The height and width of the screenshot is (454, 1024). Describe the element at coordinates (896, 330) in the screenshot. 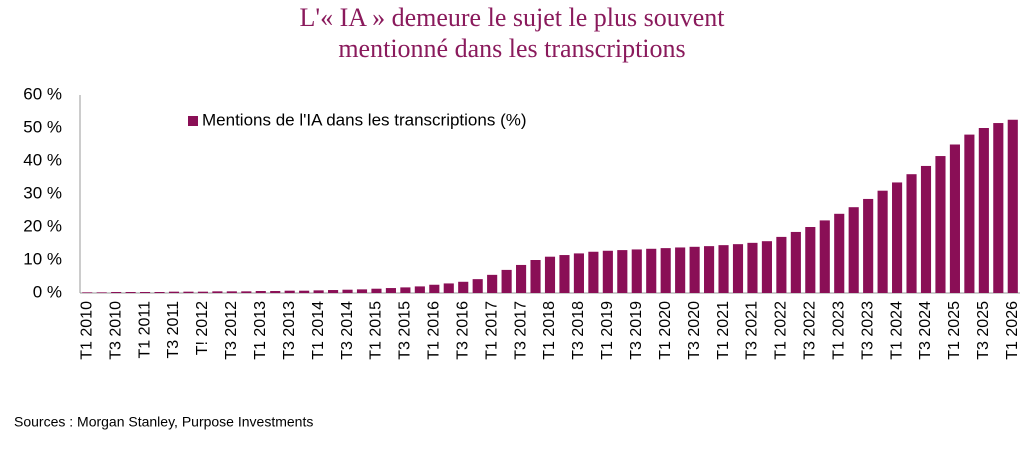

I see `x-tick-label: T1 2024` at that location.